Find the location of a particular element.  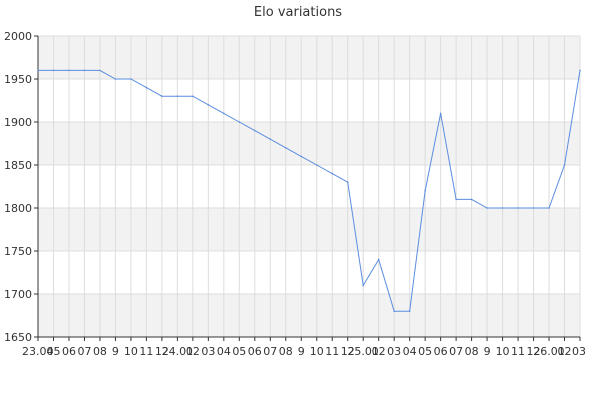

x-tick-label: 25.01 is located at coordinates (363, 351).